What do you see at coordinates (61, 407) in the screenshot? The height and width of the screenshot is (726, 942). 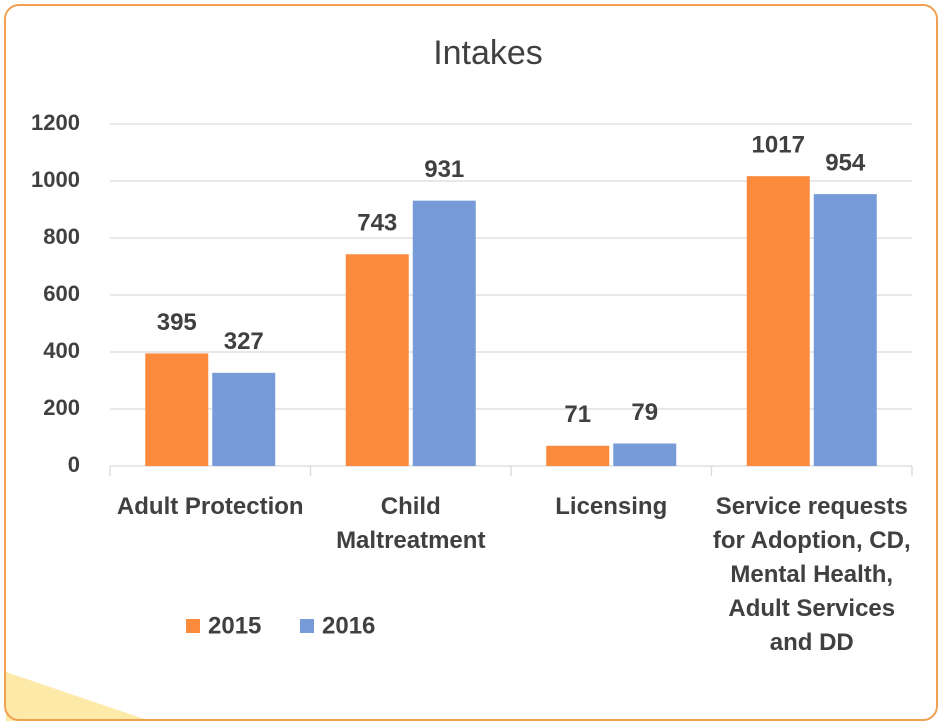 I see `y-tick-label: 200` at bounding box center [61, 407].